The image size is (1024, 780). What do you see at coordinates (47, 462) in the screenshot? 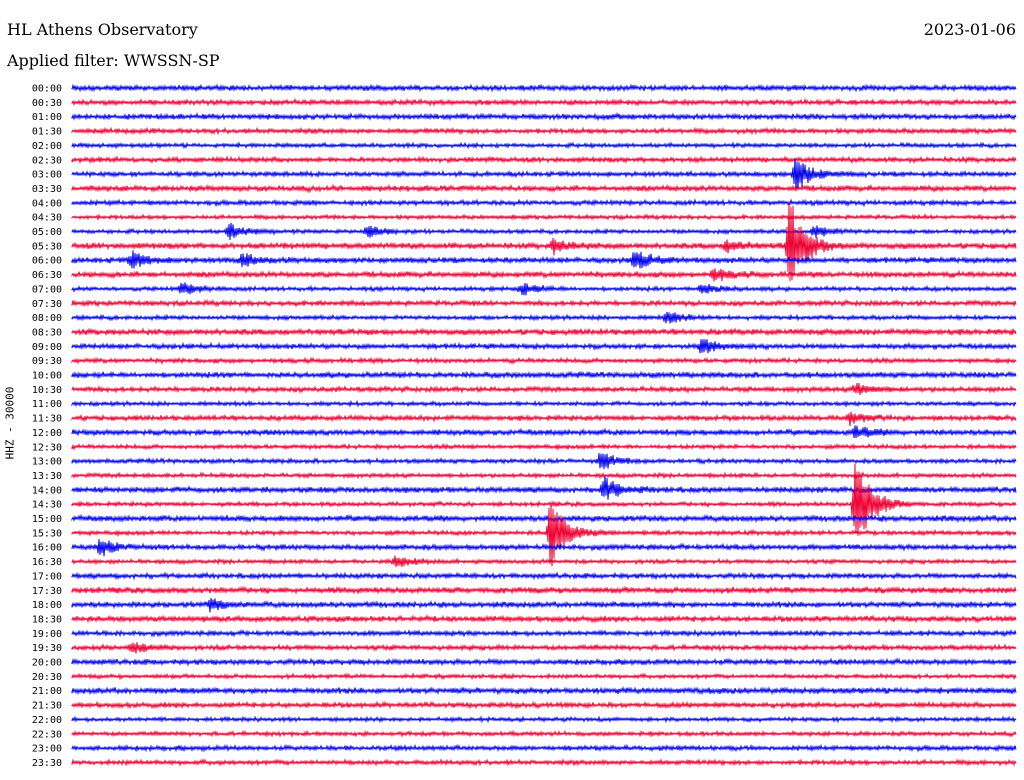
I see `row-time-label: 13:00` at bounding box center [47, 462].